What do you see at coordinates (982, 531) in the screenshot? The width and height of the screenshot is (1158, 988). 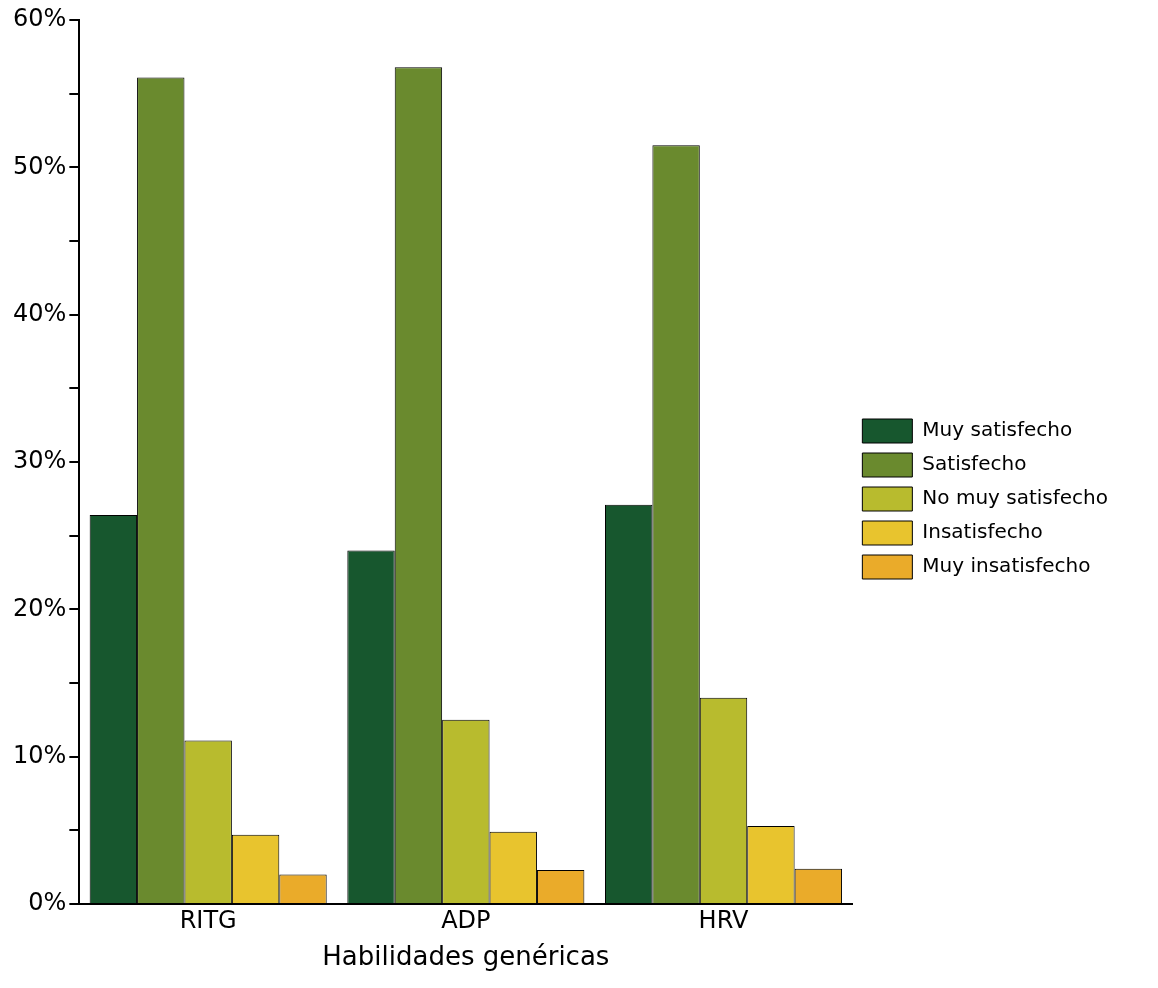 I see `legend-label: Insatisfecho` at bounding box center [982, 531].